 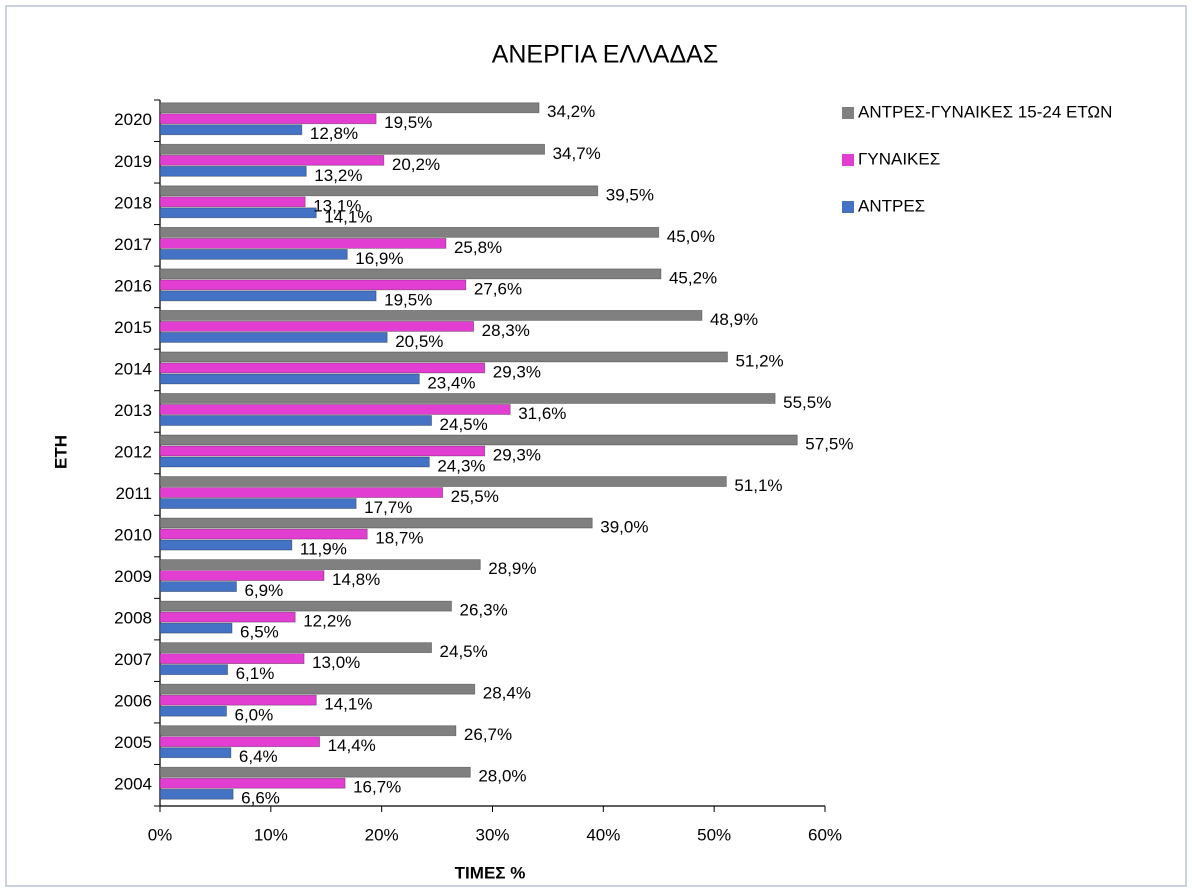 What do you see at coordinates (419, 341) in the screenshot?
I see `data-label: 20,5%` at bounding box center [419, 341].